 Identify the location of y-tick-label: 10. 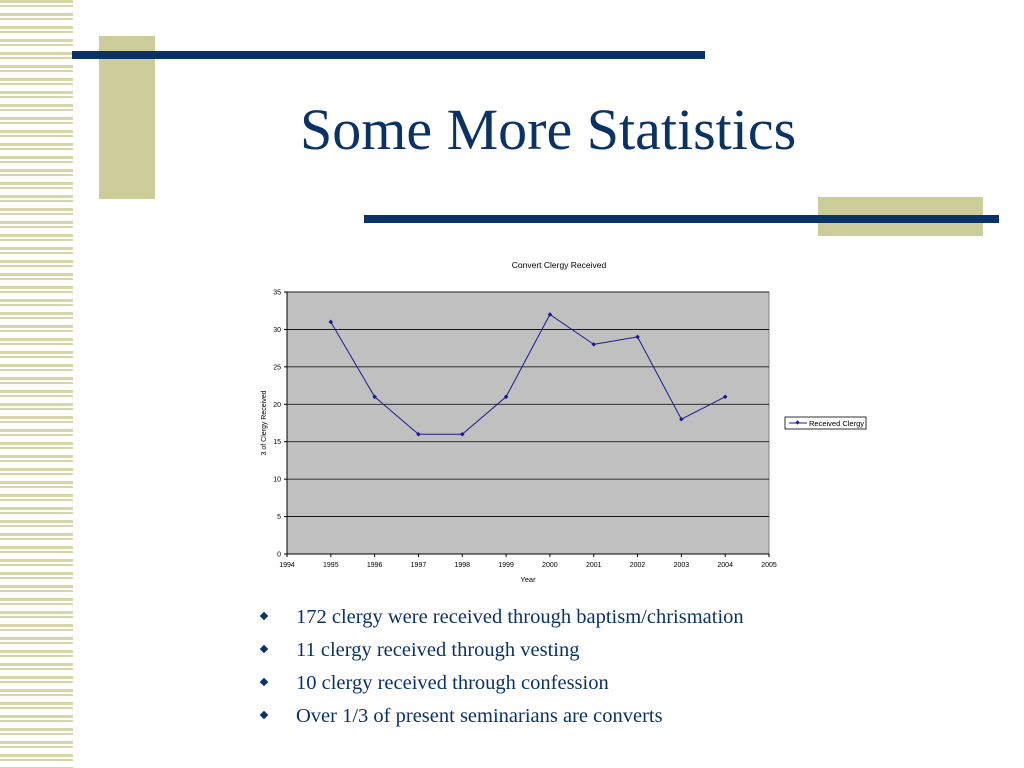
(277, 480).